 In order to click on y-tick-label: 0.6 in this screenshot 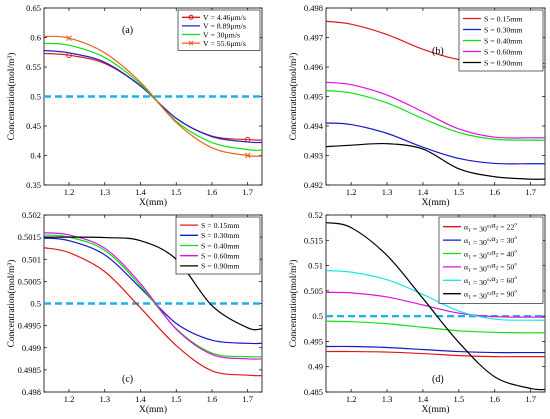, I will do `click(35, 38)`.